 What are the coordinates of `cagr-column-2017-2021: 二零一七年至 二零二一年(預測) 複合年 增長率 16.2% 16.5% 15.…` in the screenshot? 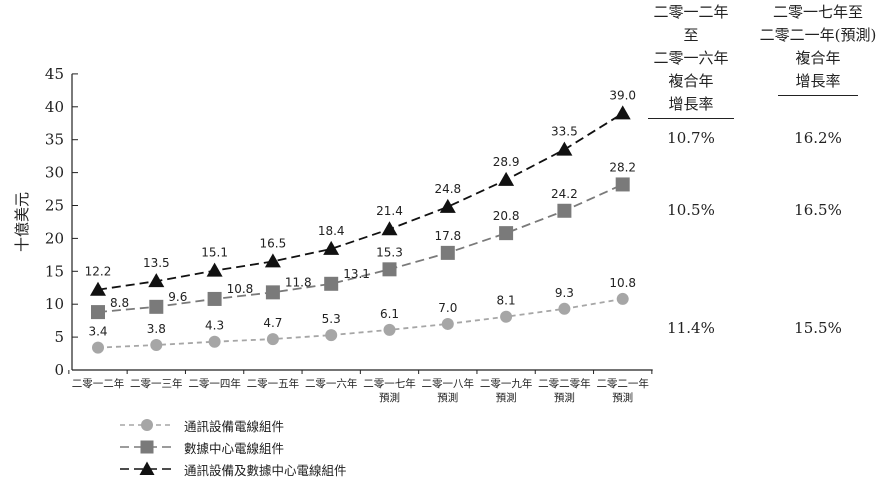 It's located at (818, 171).